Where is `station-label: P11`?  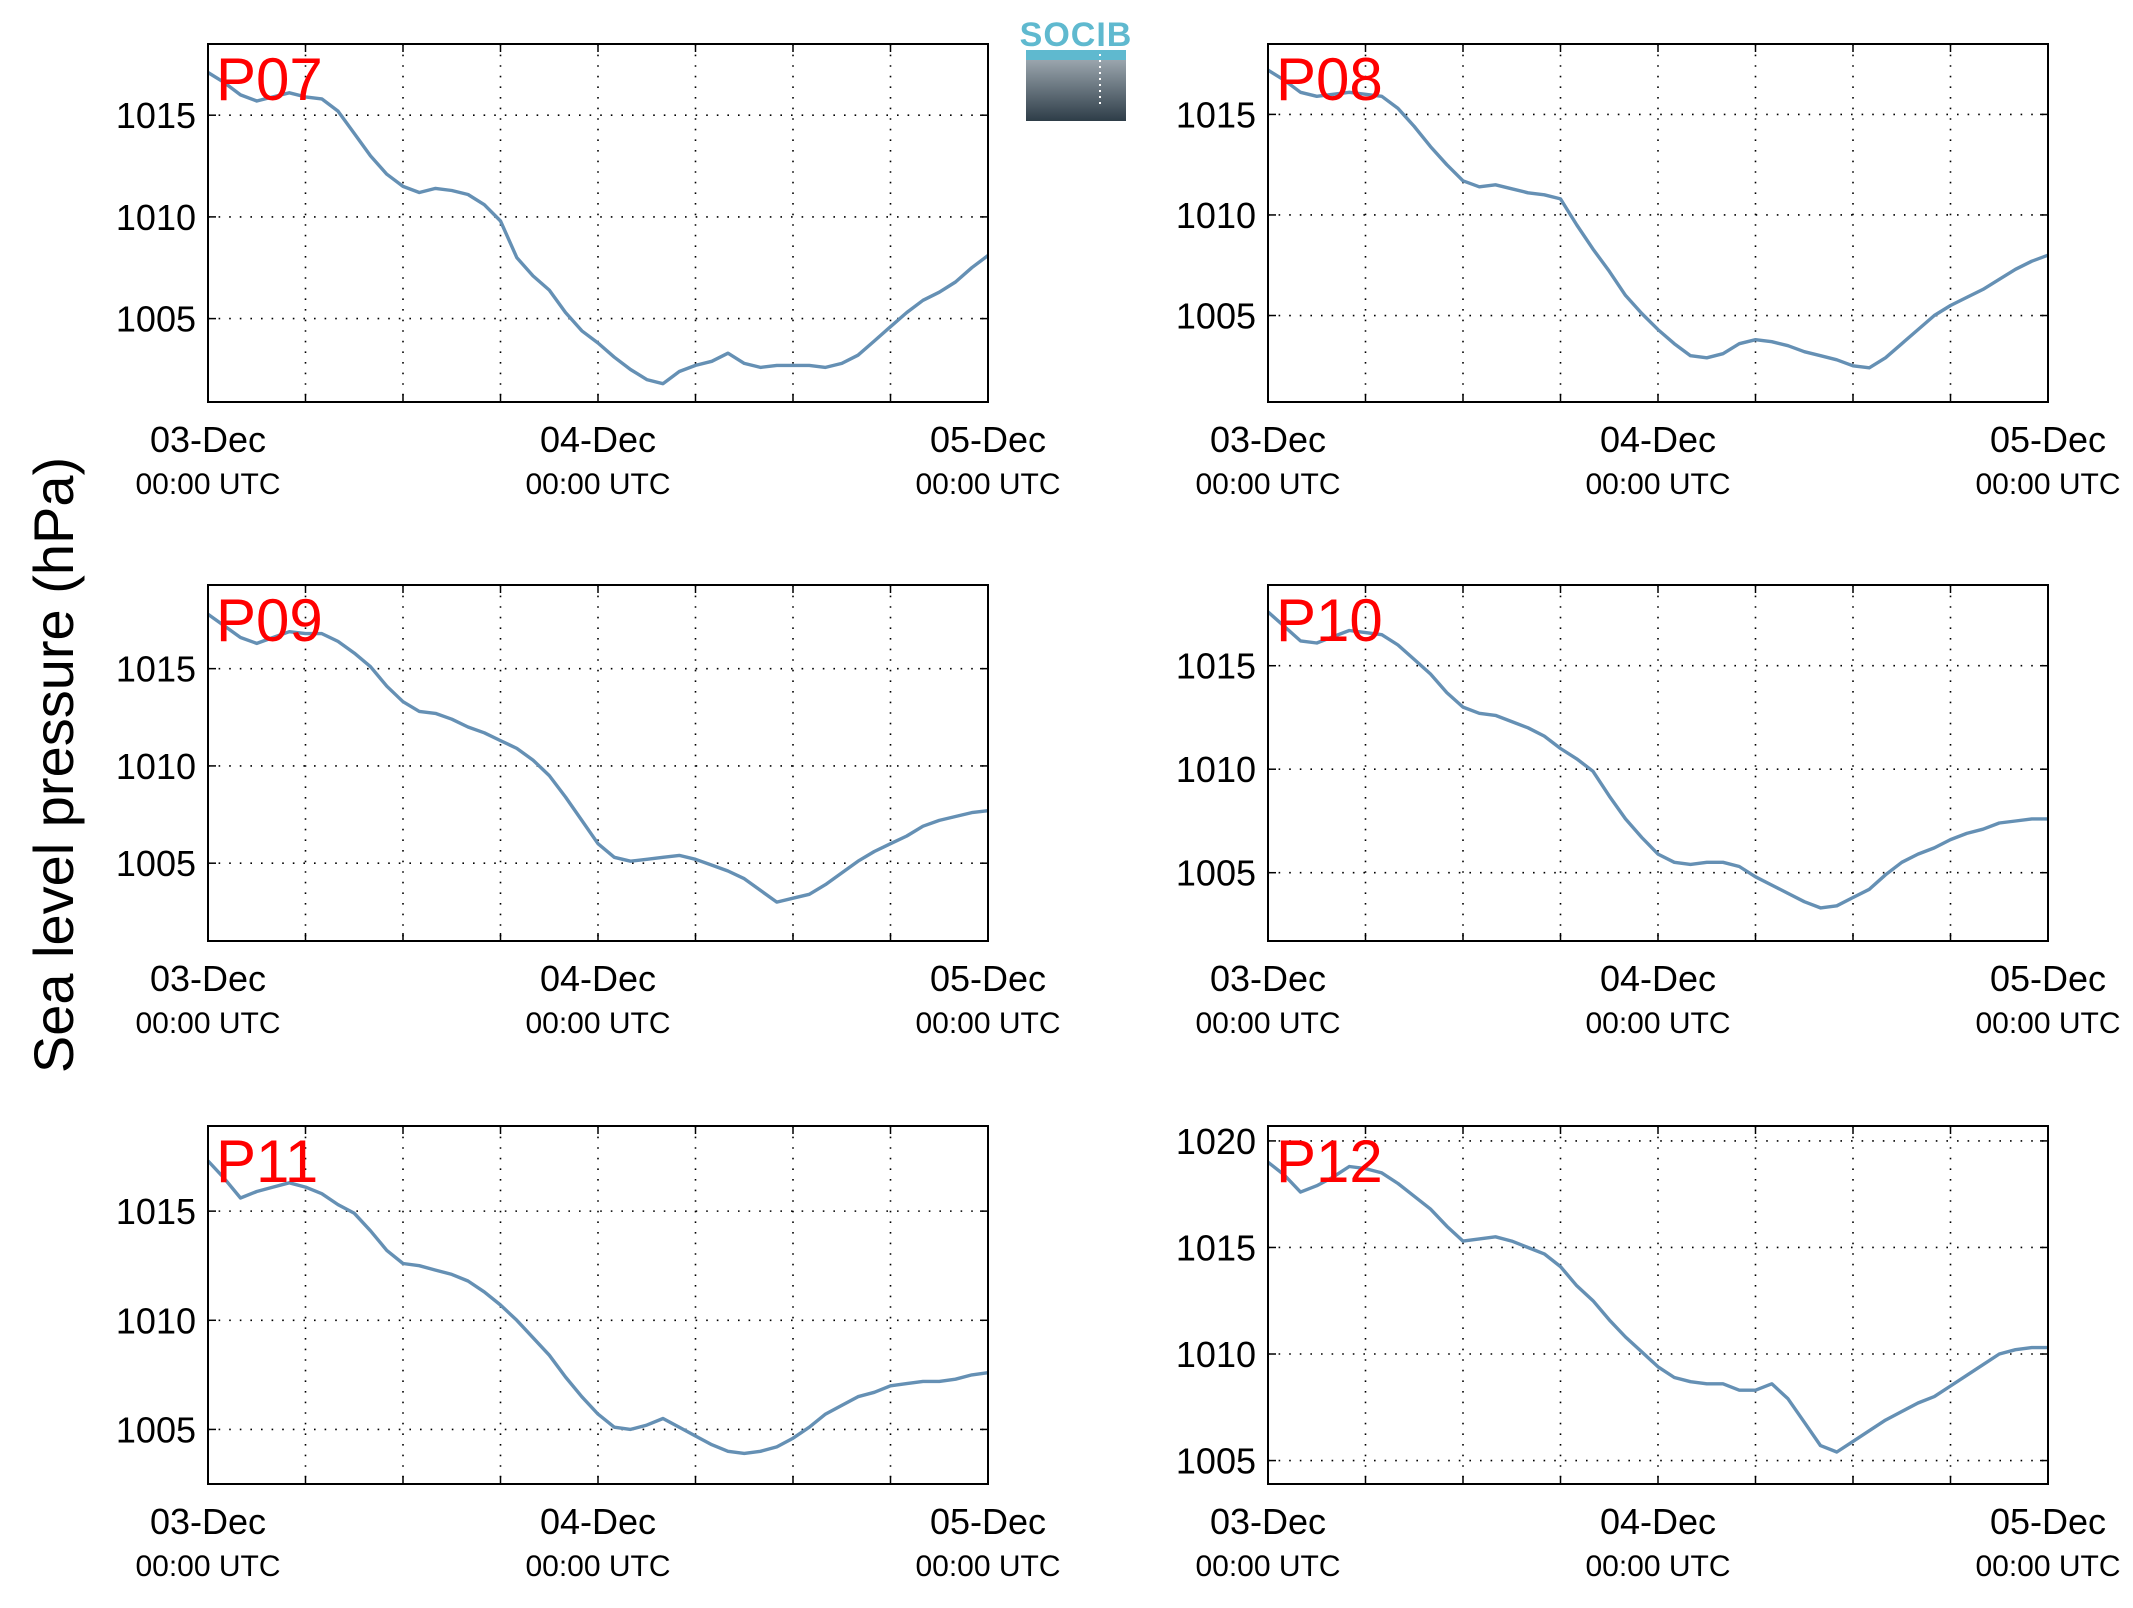
station-label: P11 is located at coordinates (267, 1161).